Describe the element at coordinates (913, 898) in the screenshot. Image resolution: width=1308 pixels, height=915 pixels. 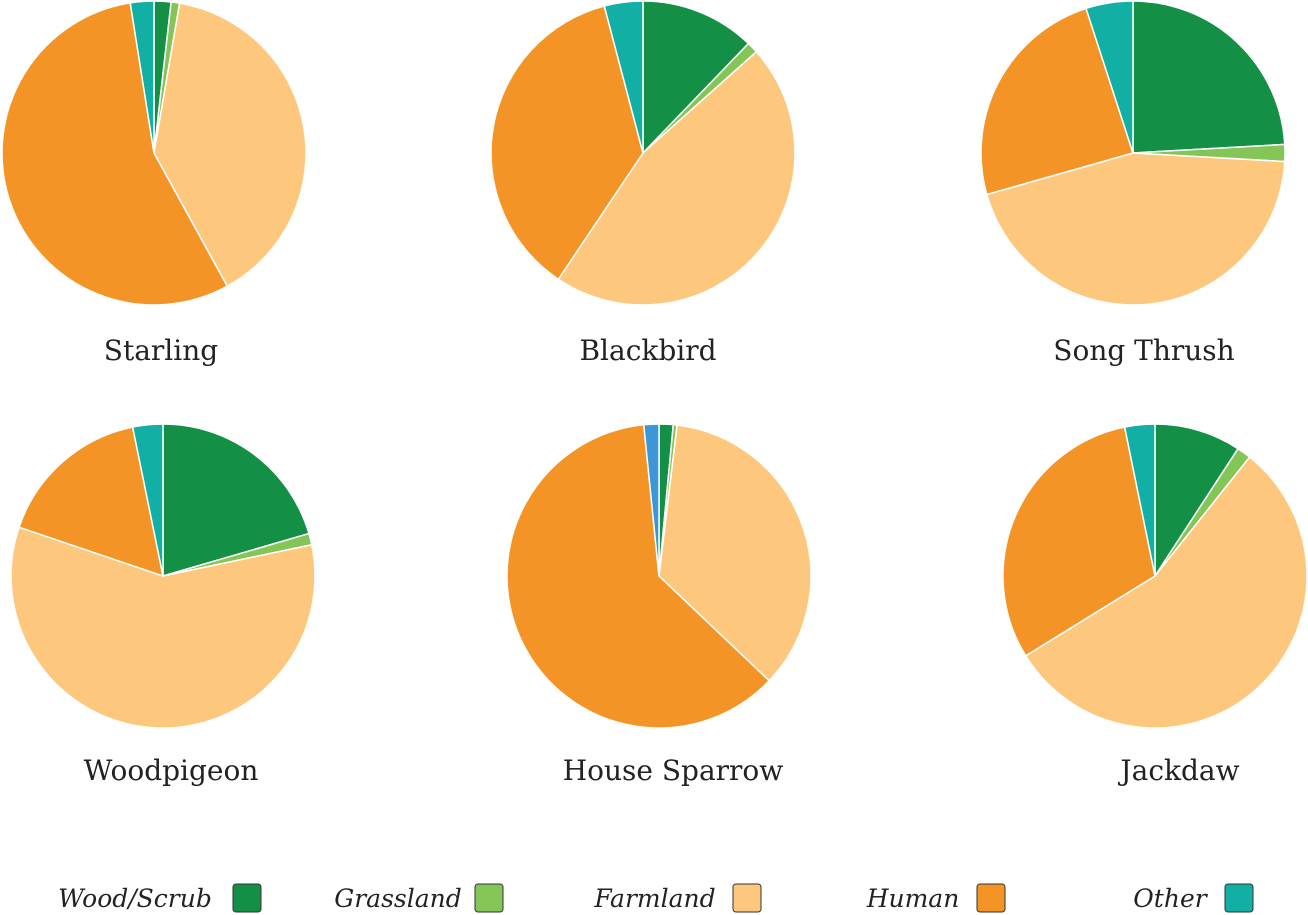
I see `legend-label-human: Human` at that location.